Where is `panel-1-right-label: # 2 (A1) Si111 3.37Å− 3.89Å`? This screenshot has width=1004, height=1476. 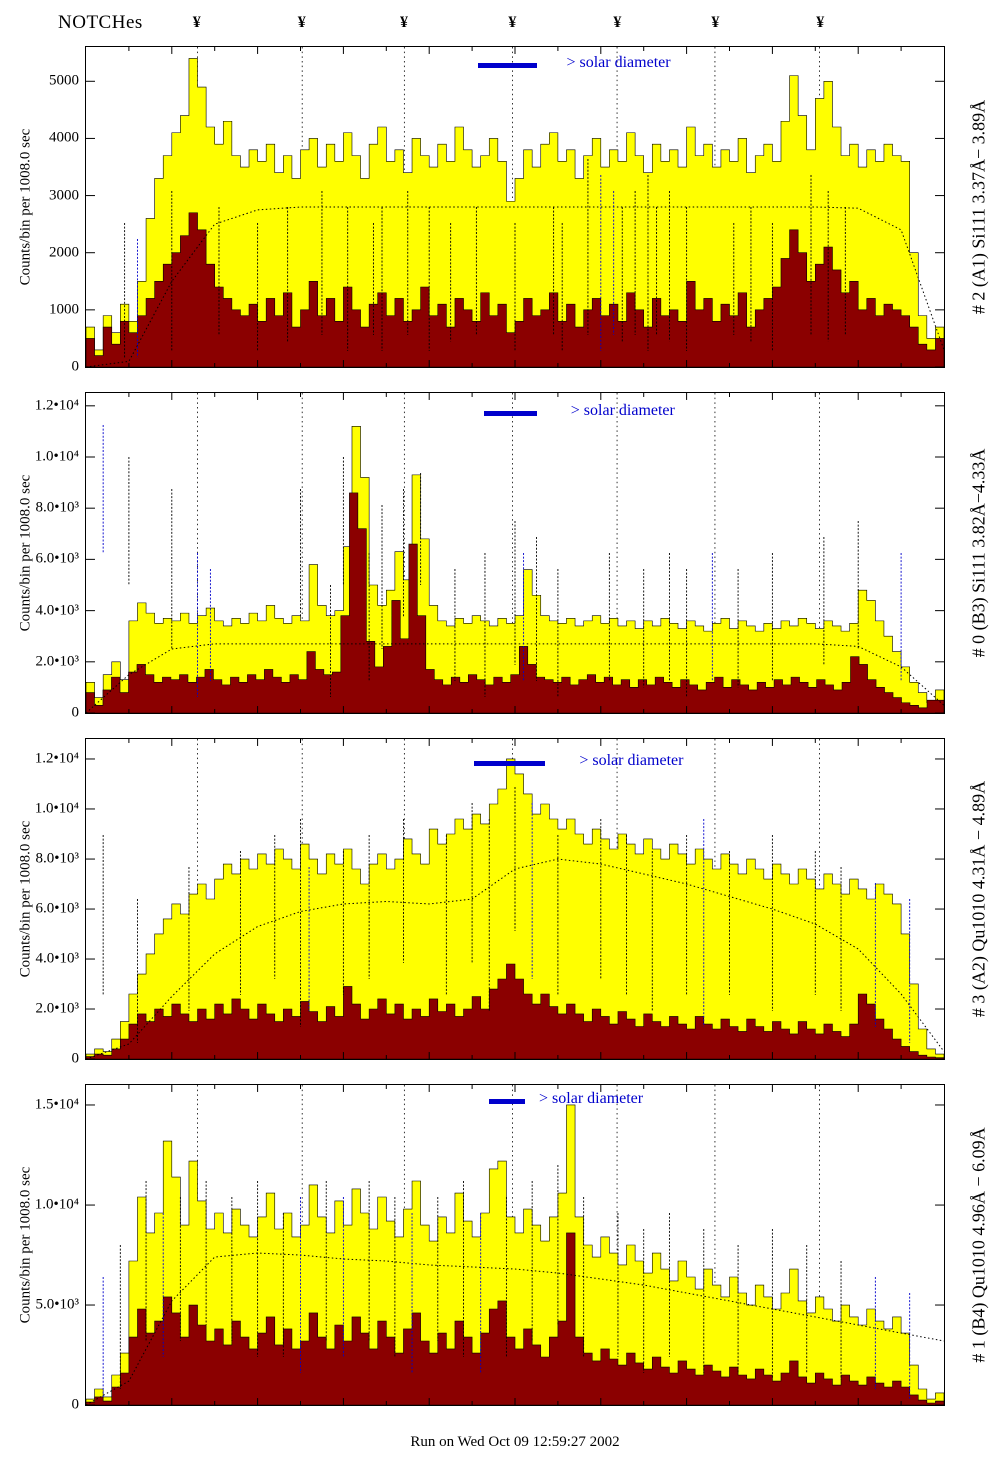 panel-1-right-label: # 2 (A1) Si111 3.37Å− 3.89Å is located at coordinates (978, 207).